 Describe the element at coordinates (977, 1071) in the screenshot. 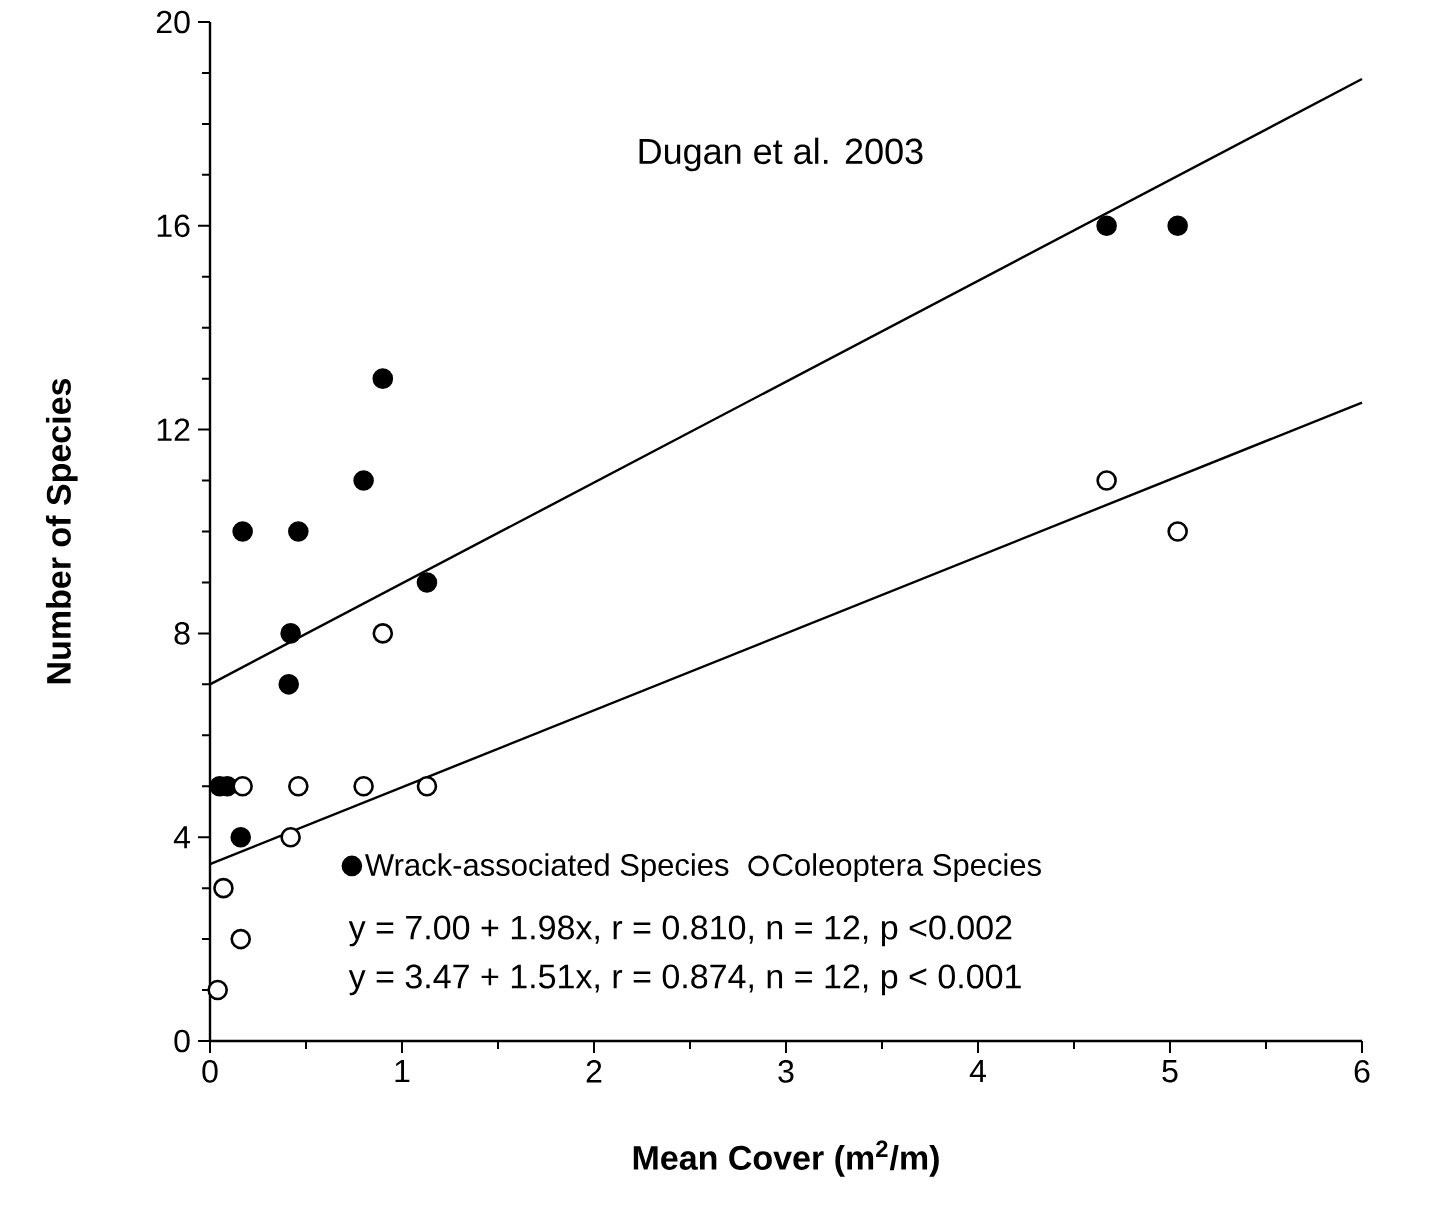

I see `x-tick-label: 4` at that location.